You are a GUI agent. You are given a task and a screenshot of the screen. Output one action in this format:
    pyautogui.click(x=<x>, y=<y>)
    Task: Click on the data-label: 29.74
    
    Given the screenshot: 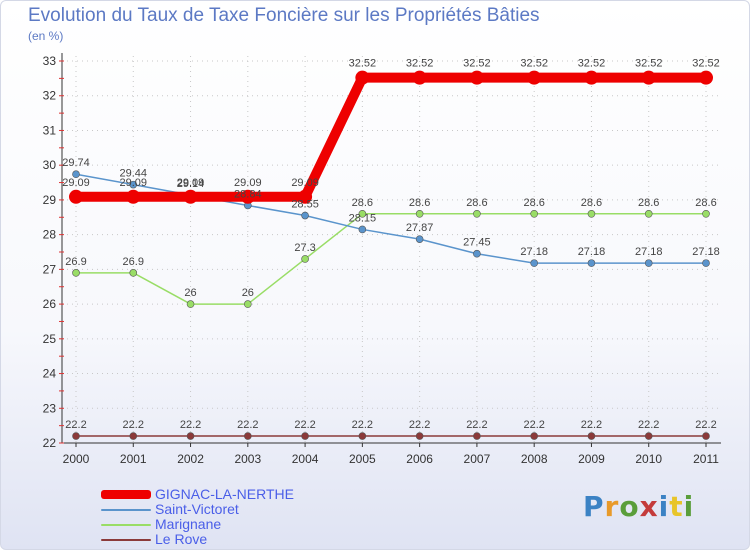 What is the action you would take?
    pyautogui.click(x=76, y=163)
    